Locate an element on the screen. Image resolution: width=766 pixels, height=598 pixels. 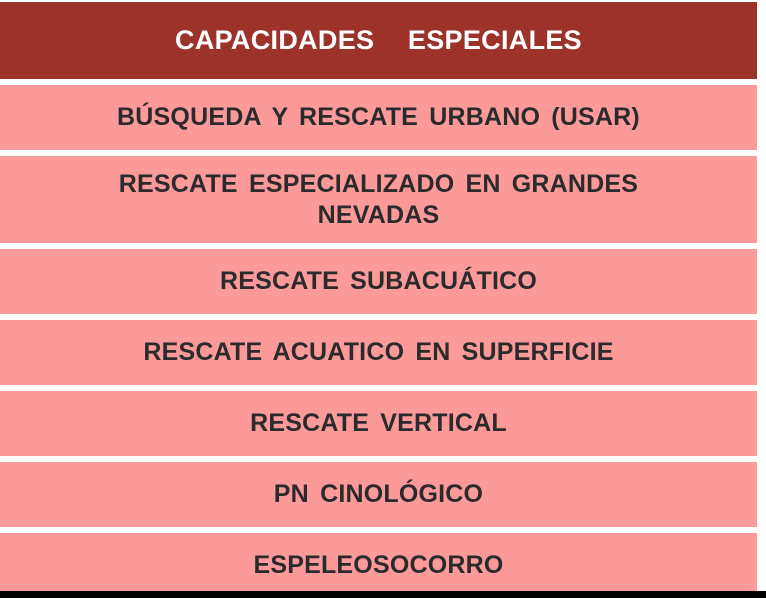
capability-label-acuatico-superficie: RESCATE ACUATICO EN SUPERFICIE is located at coordinates (378, 352).